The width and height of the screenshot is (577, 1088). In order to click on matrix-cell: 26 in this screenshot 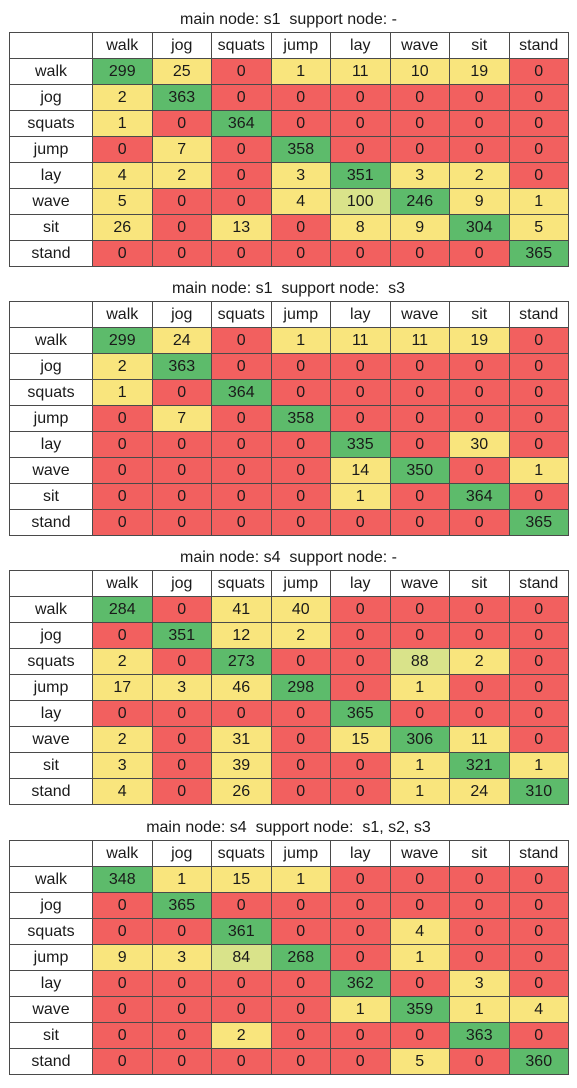, I will do `click(122, 227)`.